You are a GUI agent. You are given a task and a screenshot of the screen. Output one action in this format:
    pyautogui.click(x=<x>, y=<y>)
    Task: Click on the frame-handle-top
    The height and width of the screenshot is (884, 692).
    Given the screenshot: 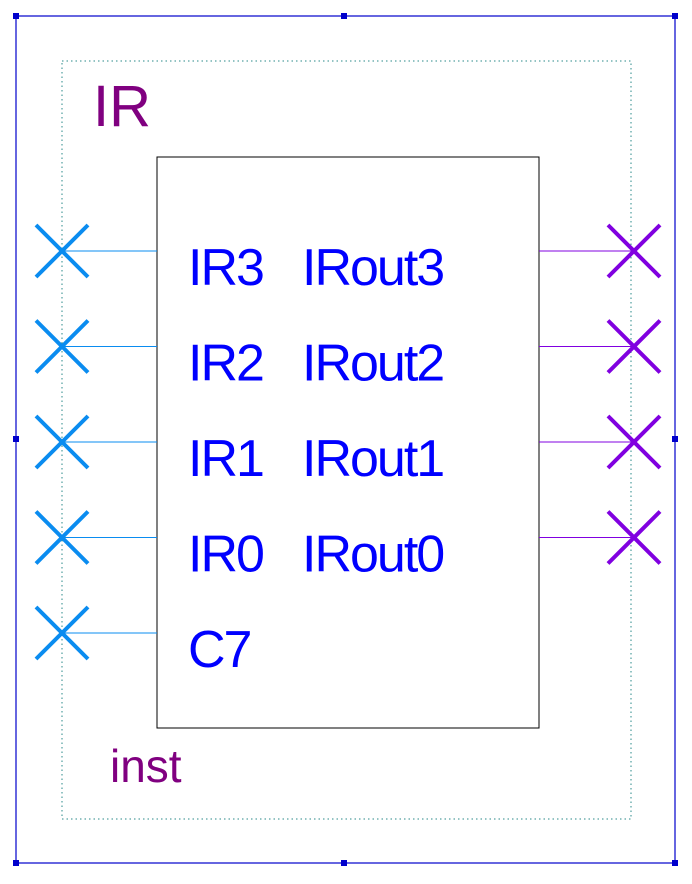 What is the action you would take?
    pyautogui.click(x=344, y=16)
    